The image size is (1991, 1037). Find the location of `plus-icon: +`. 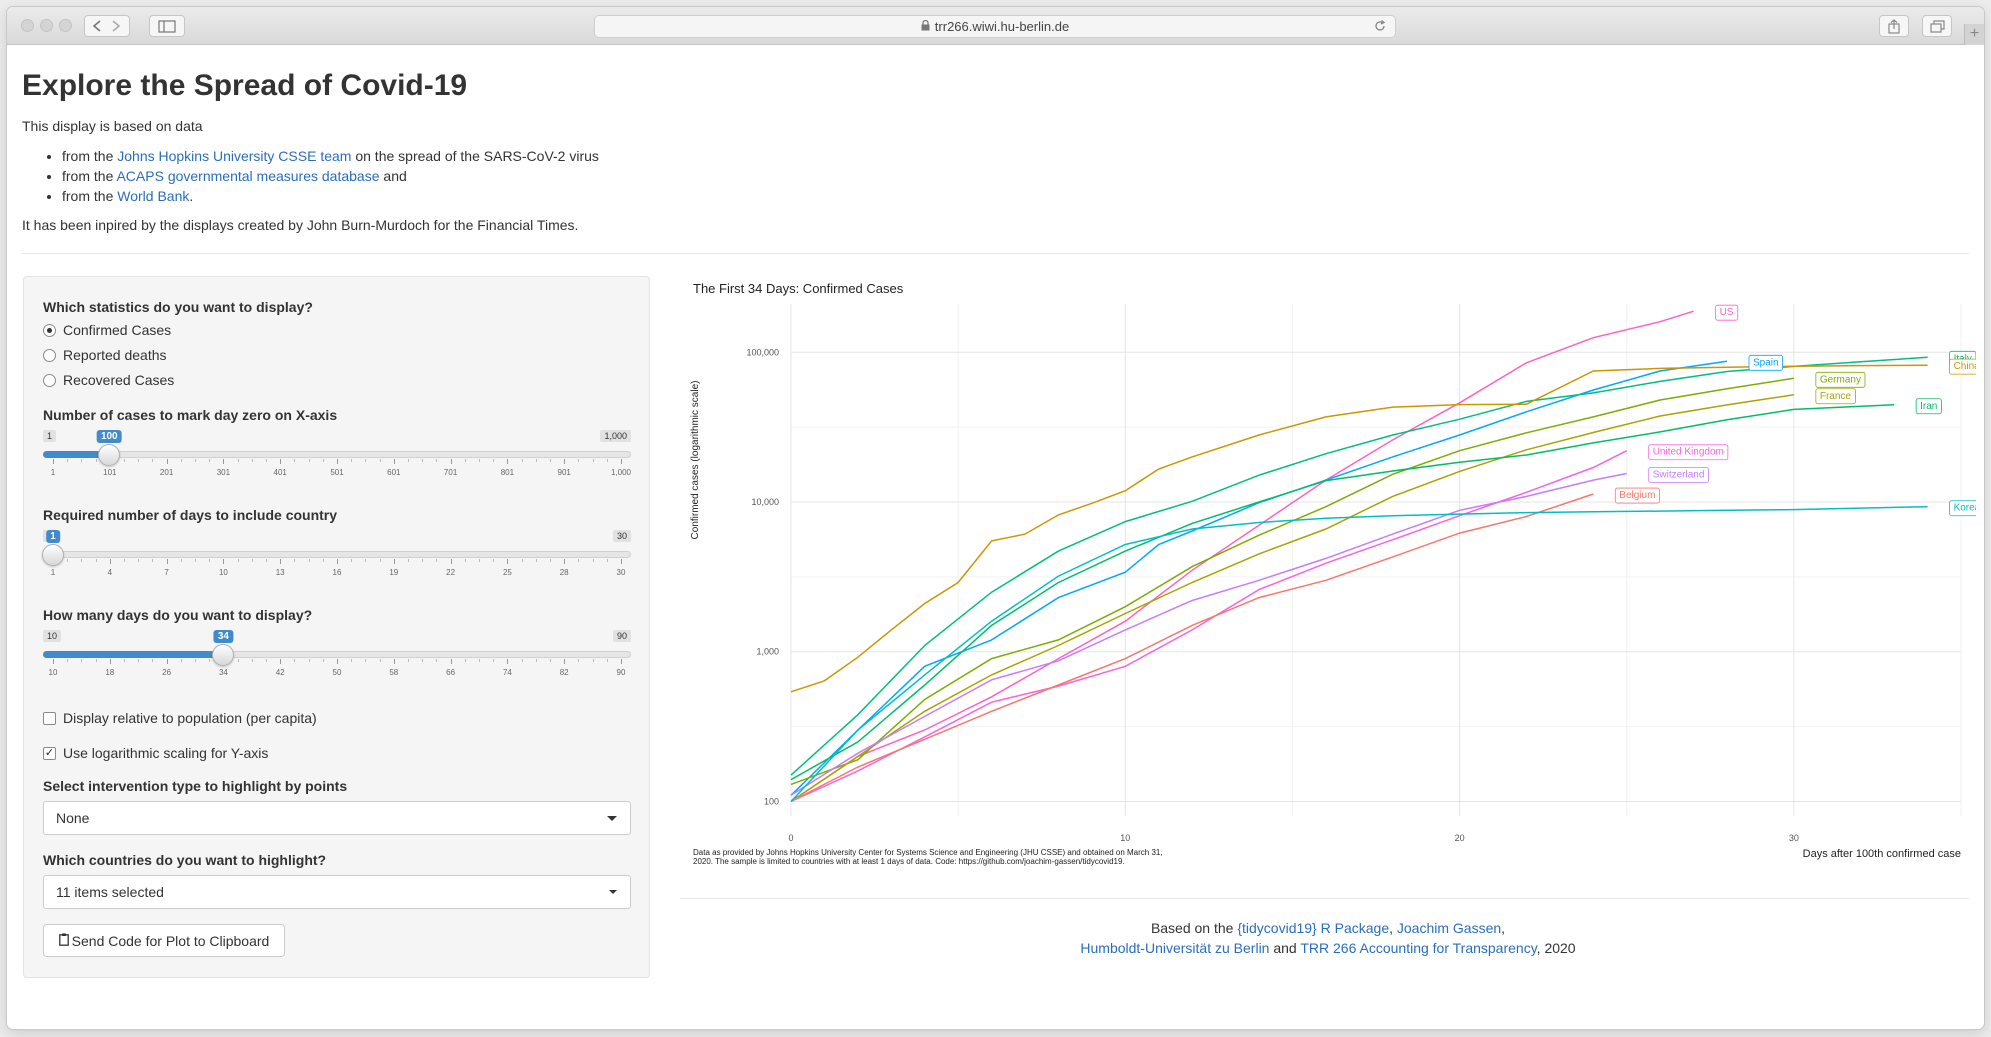

plus-icon: + is located at coordinates (1974, 33).